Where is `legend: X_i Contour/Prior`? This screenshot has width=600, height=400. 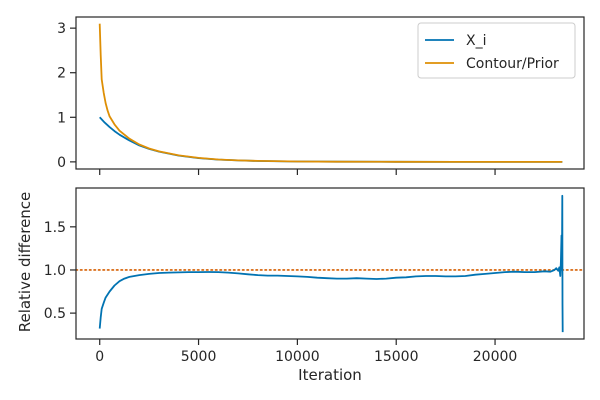
legend: X_i Contour/Prior is located at coordinates (496, 50).